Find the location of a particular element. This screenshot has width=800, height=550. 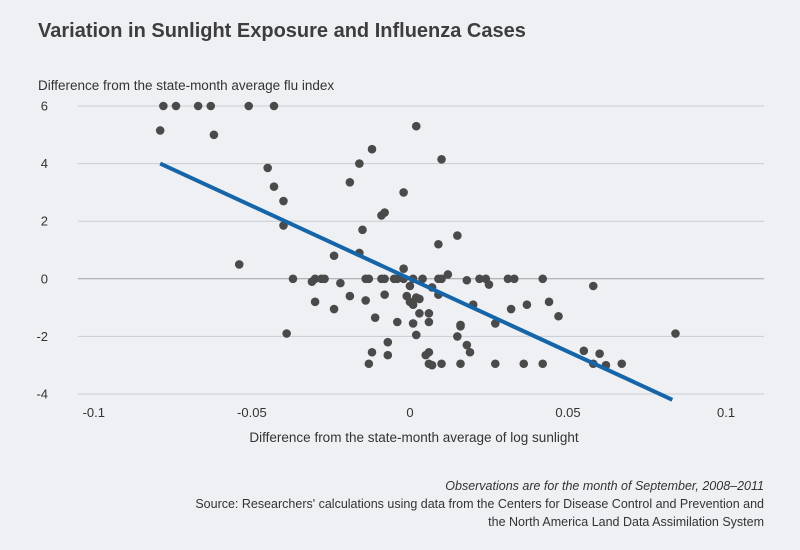

y-tick-label: 2 is located at coordinates (44, 221).